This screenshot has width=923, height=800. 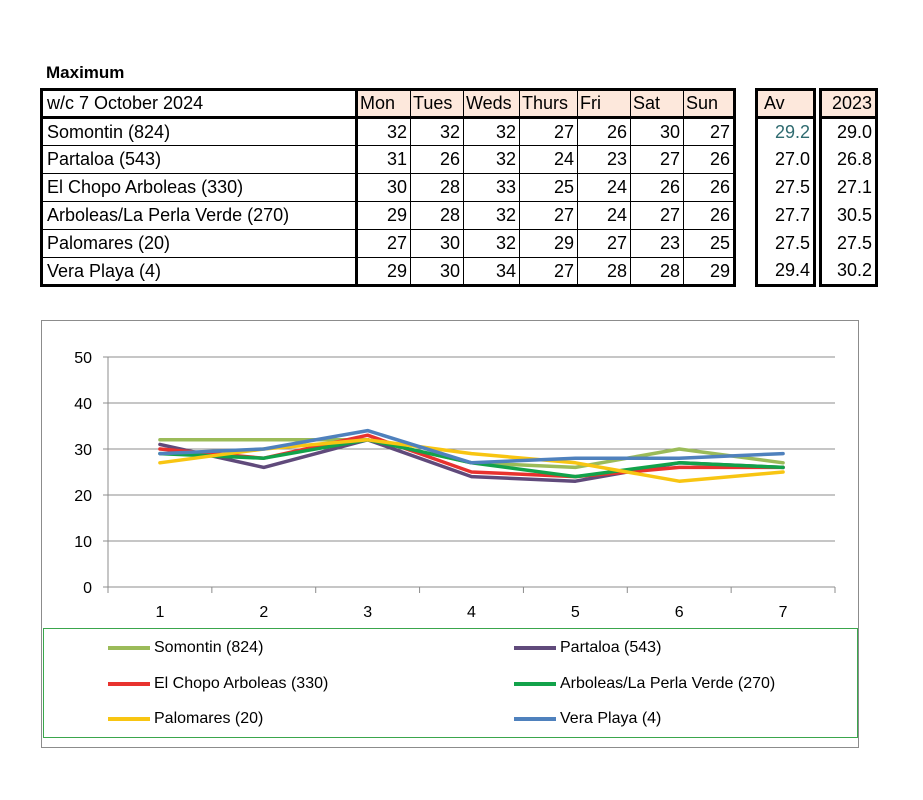 I want to click on day-header: Sat, so click(x=657, y=104).